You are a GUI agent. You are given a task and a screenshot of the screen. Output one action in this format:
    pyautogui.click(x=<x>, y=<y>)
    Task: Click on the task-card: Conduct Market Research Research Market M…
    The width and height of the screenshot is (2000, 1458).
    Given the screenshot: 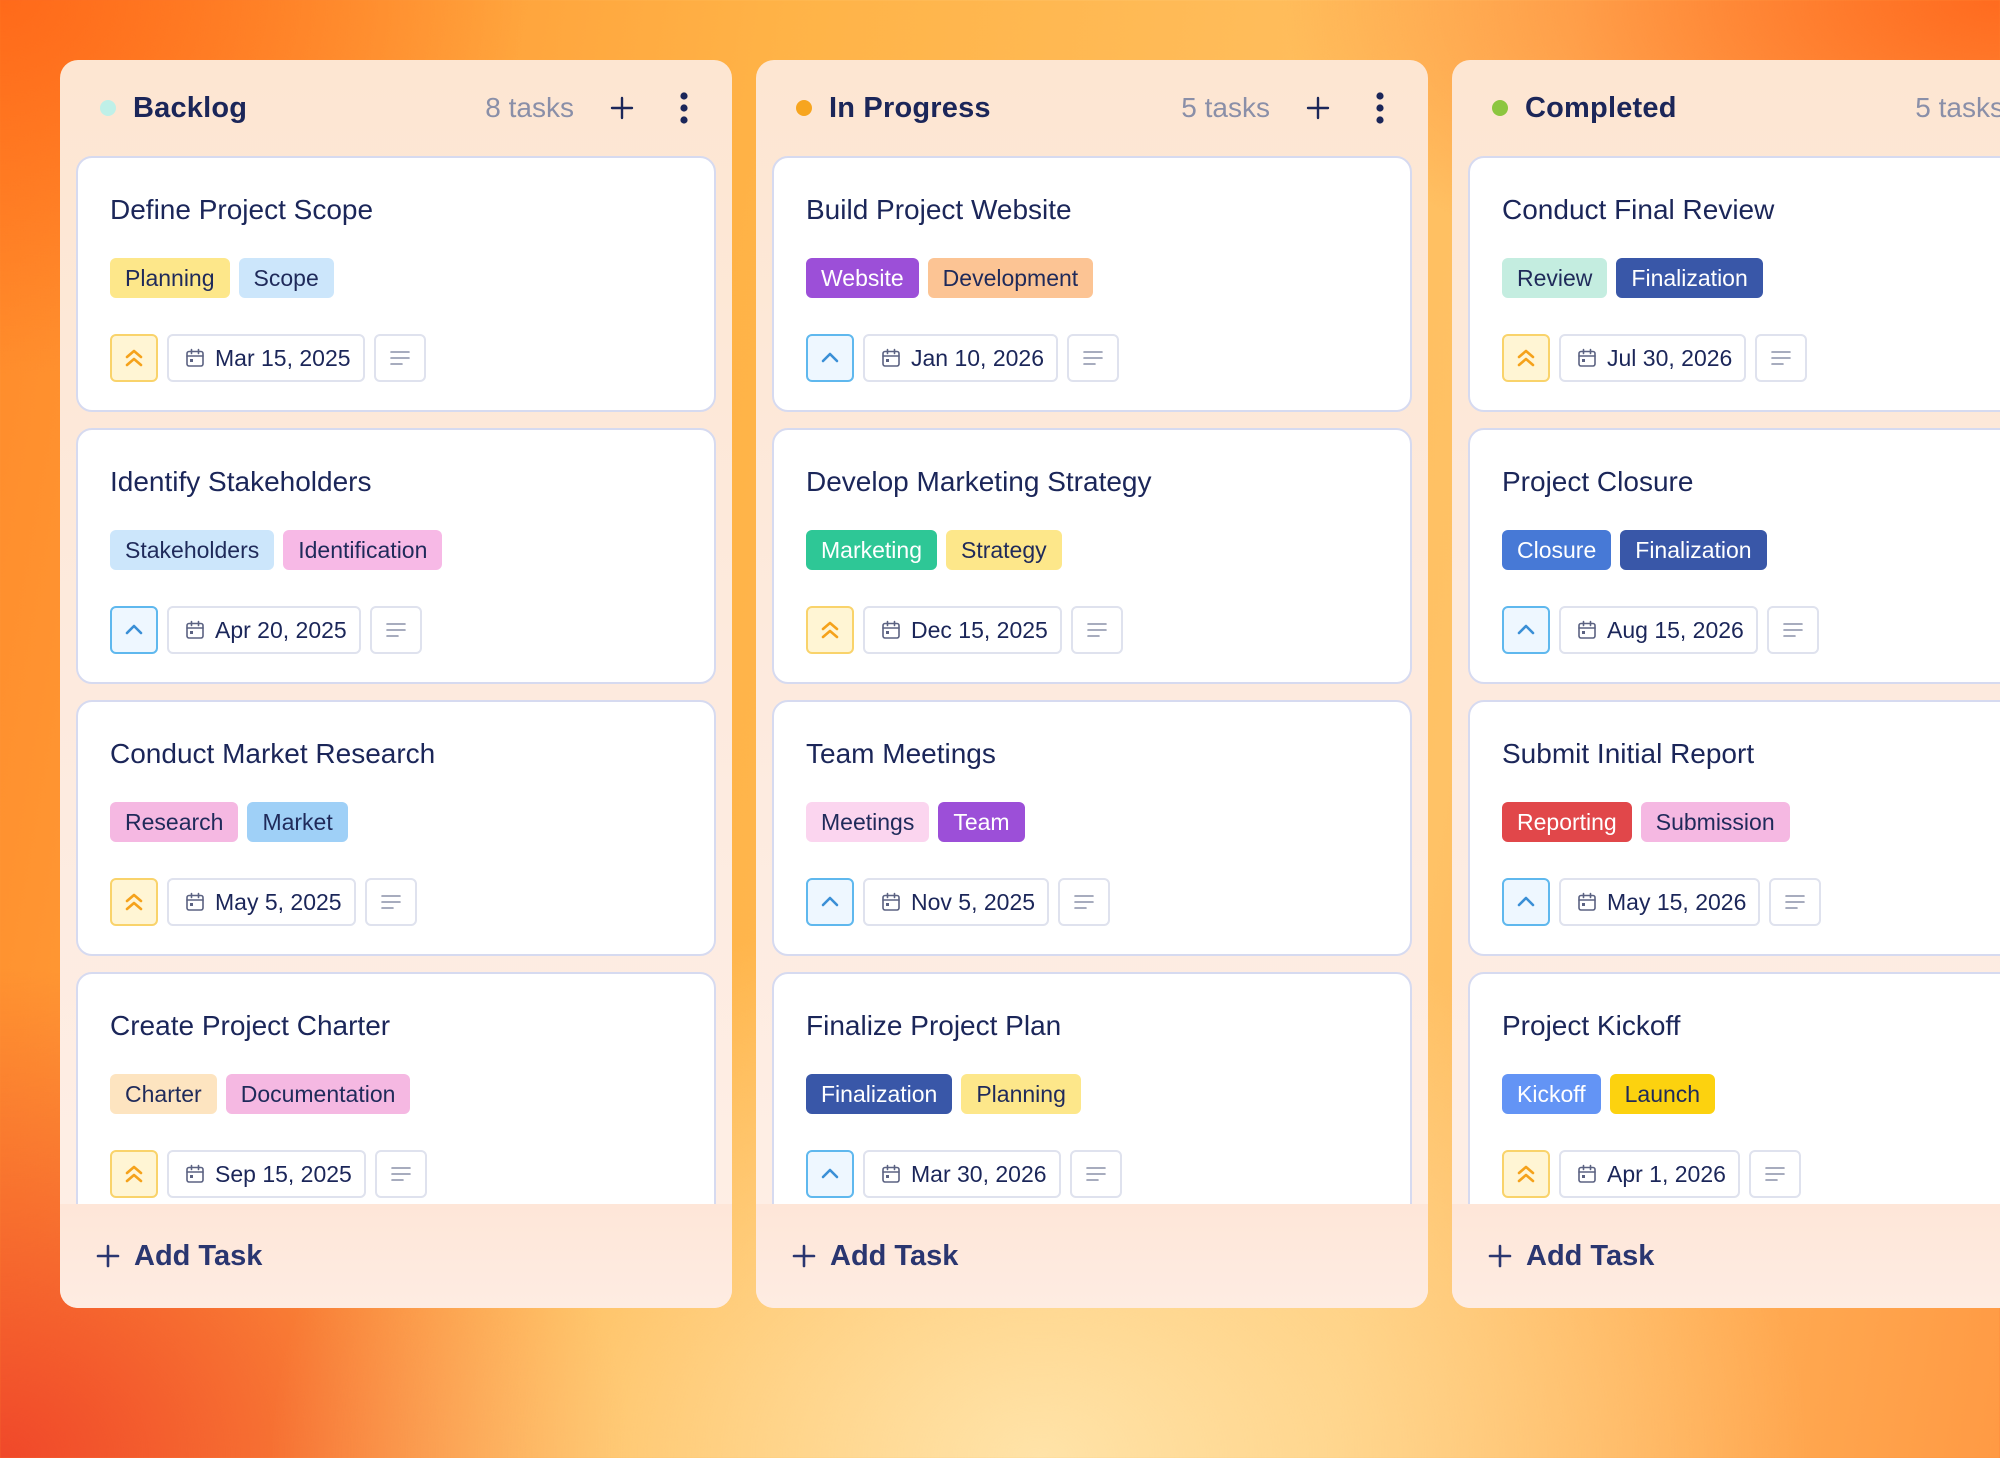 What is the action you would take?
    pyautogui.click(x=396, y=828)
    